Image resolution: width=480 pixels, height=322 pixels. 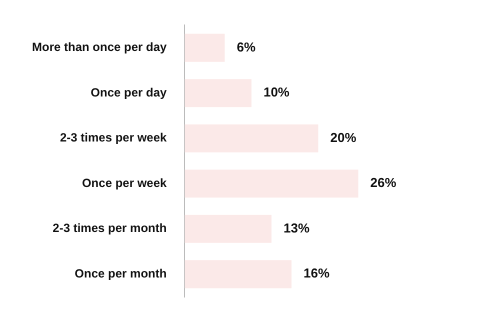 What do you see at coordinates (114, 137) in the screenshot?
I see `y-tick-label: 2-3 times per week` at bounding box center [114, 137].